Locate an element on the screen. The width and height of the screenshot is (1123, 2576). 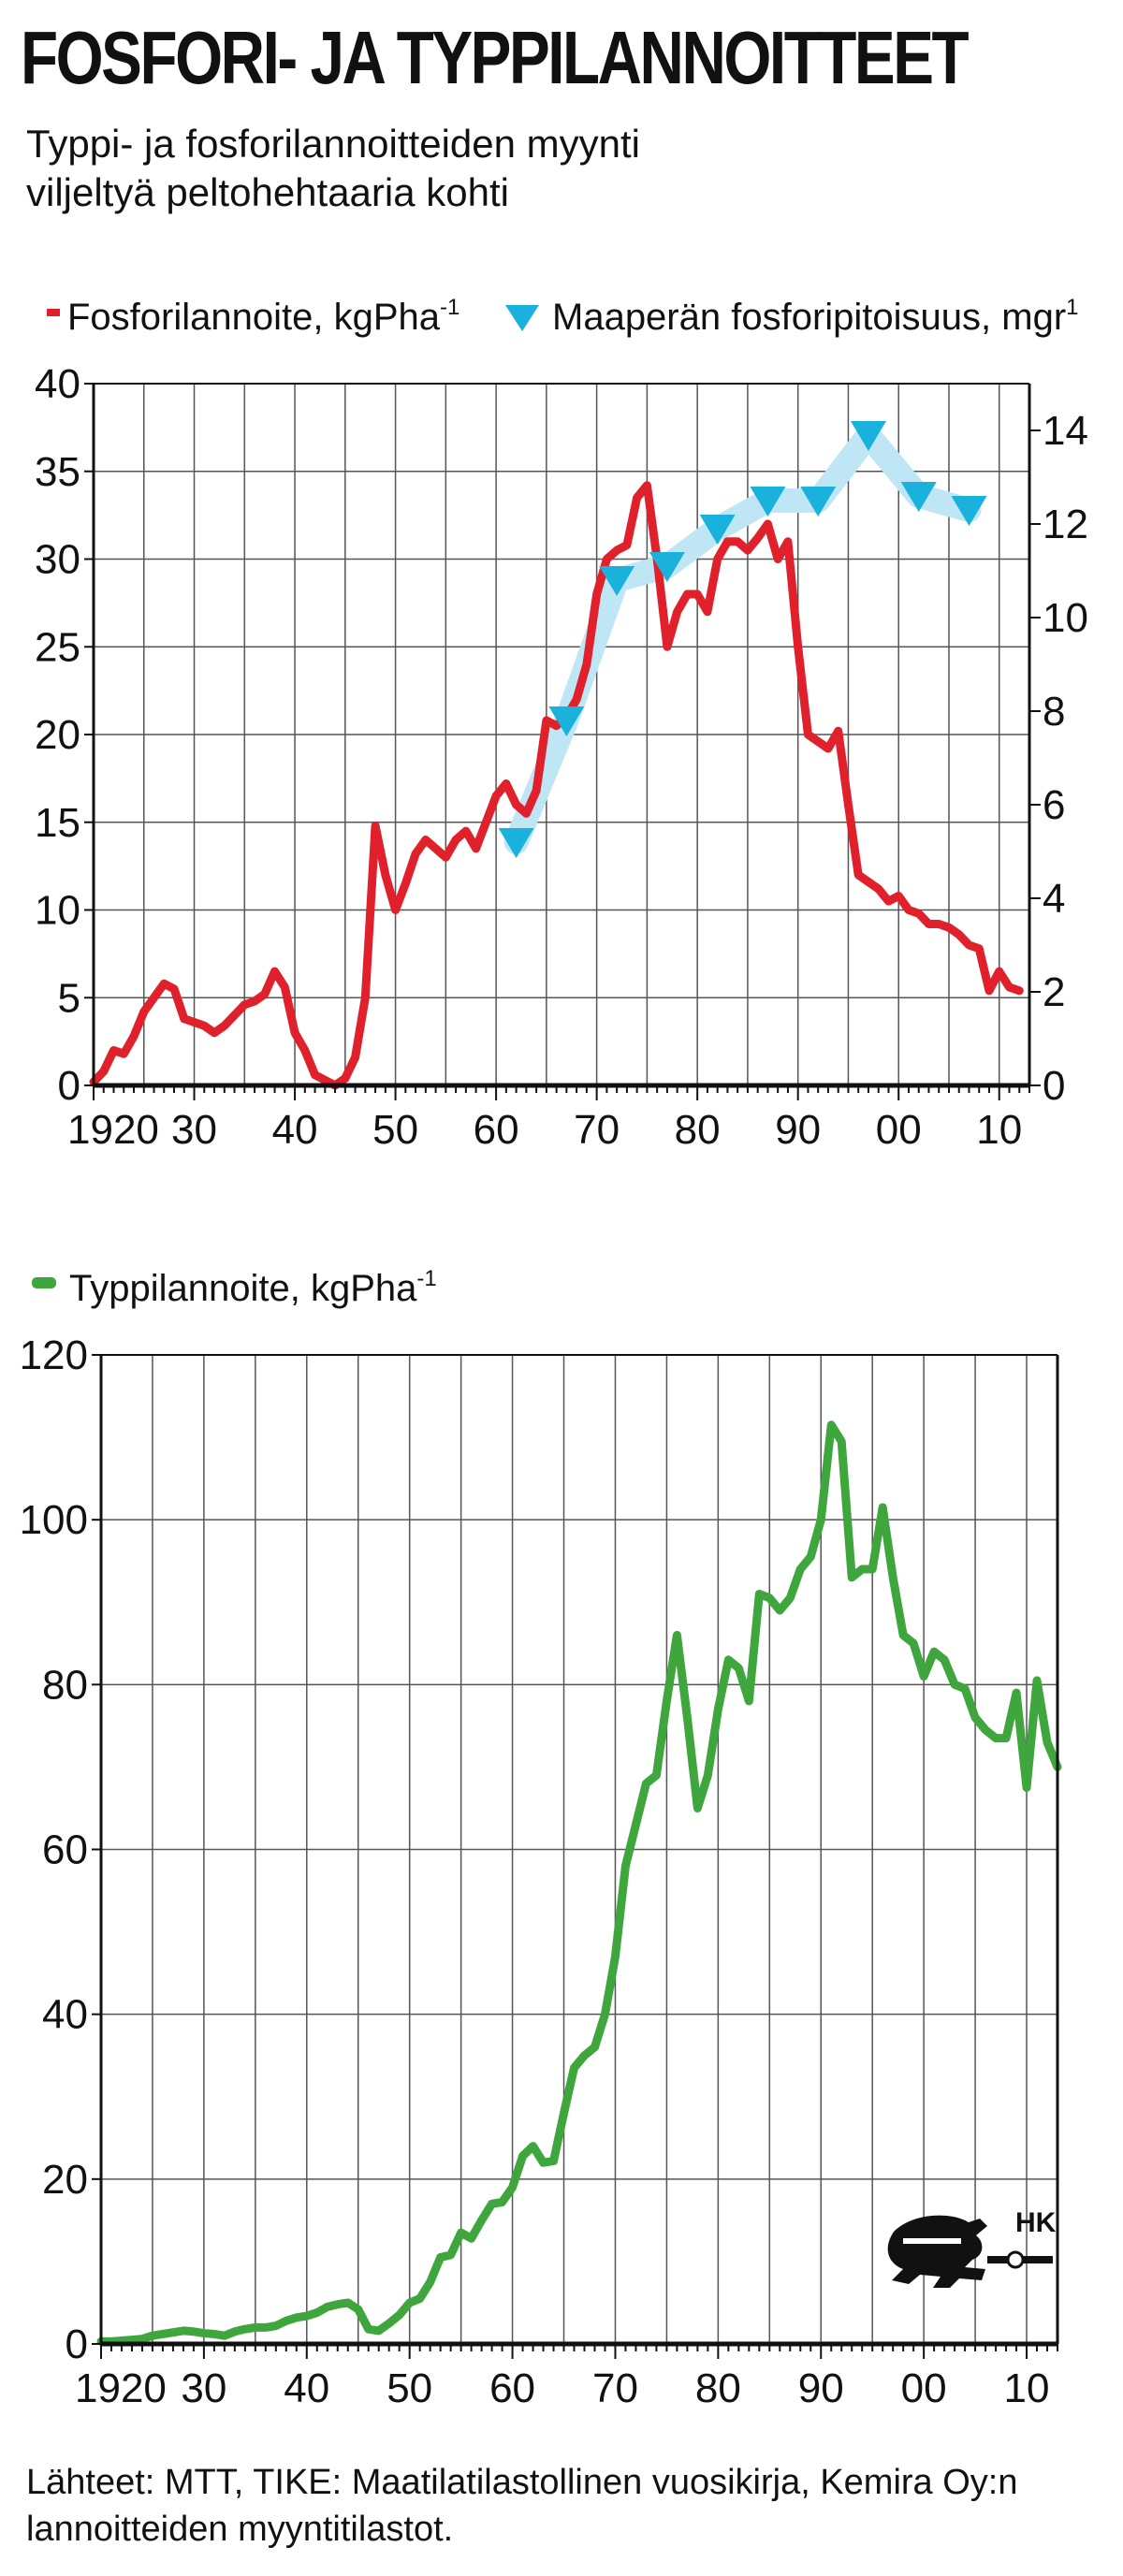
chart1-left-ticks: 0 5 10 15 20 25 30 35 40 is located at coordinates (64, 735).